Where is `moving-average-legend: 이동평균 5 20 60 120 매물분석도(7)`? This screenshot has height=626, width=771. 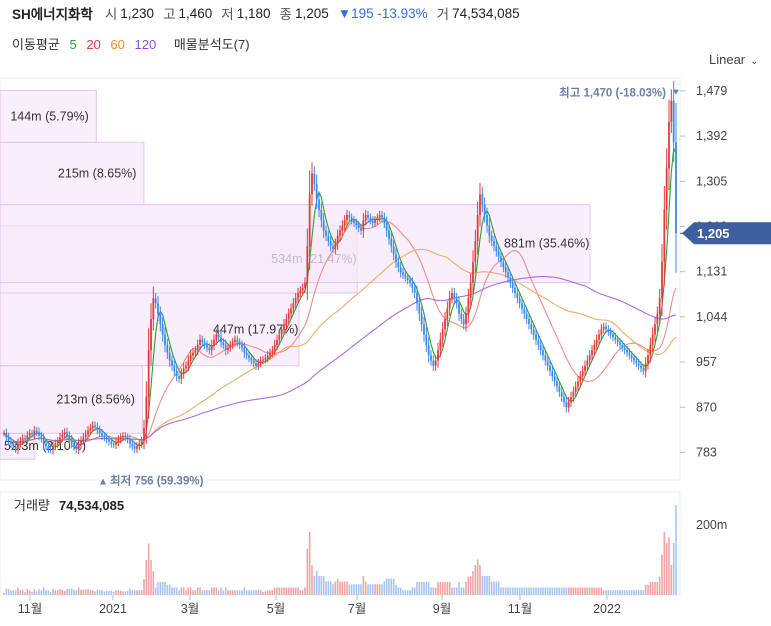 moving-average-legend: 이동평균 5 20 60 120 매물분석도(7) is located at coordinates (134, 43).